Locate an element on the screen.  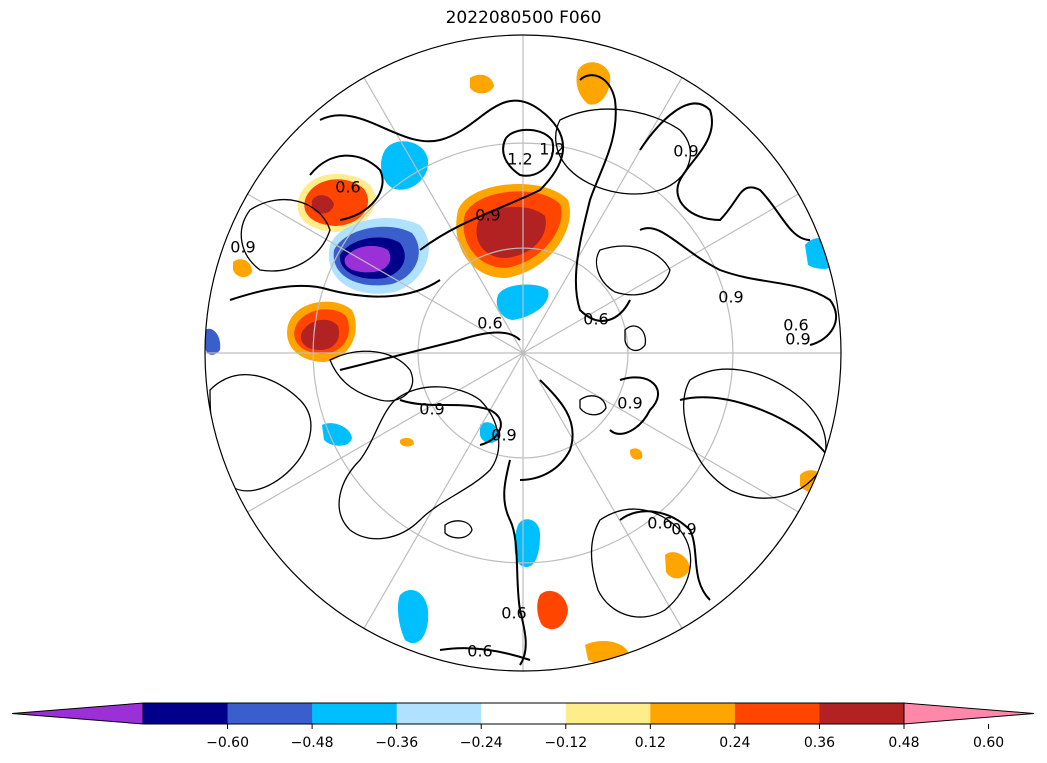
map-title: 2022080500 F060 is located at coordinates (523, 18).